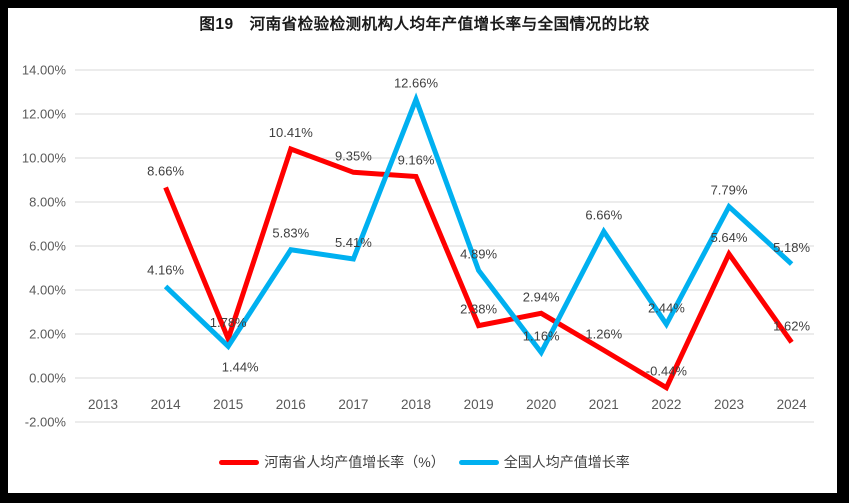  Describe the element at coordinates (47, 334) in the screenshot. I see `y-axis-tick-label: 2.00%` at that location.